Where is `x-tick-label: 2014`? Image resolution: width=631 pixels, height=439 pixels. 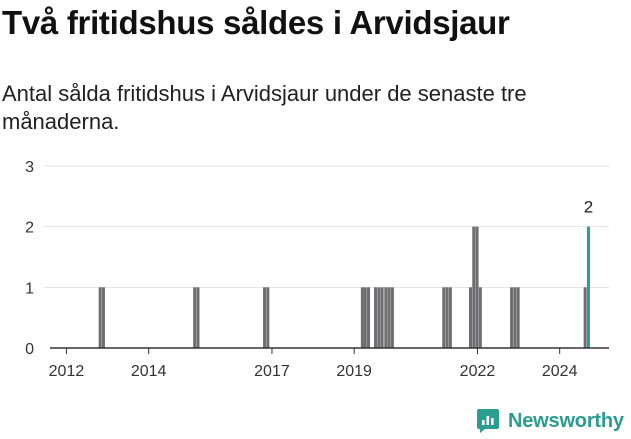
x-tick-label: 2014 is located at coordinates (149, 371).